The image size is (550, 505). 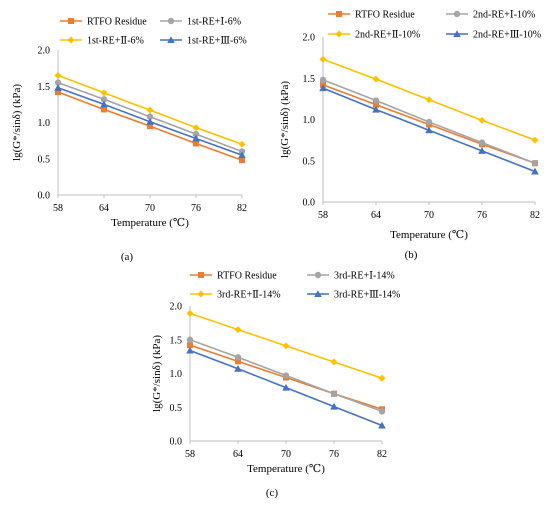 I want to click on legend-entry-2: 2nd-RE+Ⅰ-10%, so click(x=490, y=15).